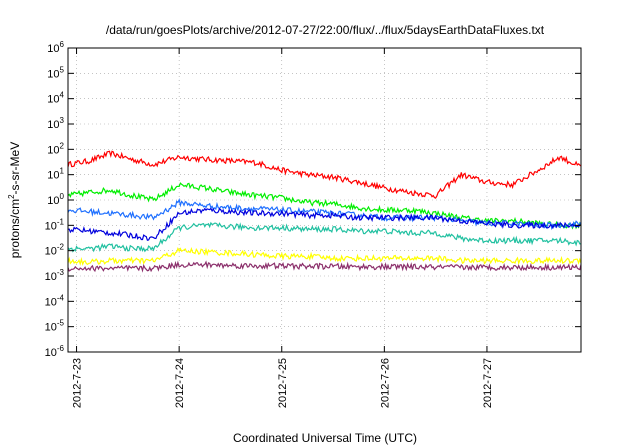 The width and height of the screenshot is (640, 448). What do you see at coordinates (325, 438) in the screenshot?
I see `x-axis-title: Coordinated Universal Time (UTC)` at bounding box center [325, 438].